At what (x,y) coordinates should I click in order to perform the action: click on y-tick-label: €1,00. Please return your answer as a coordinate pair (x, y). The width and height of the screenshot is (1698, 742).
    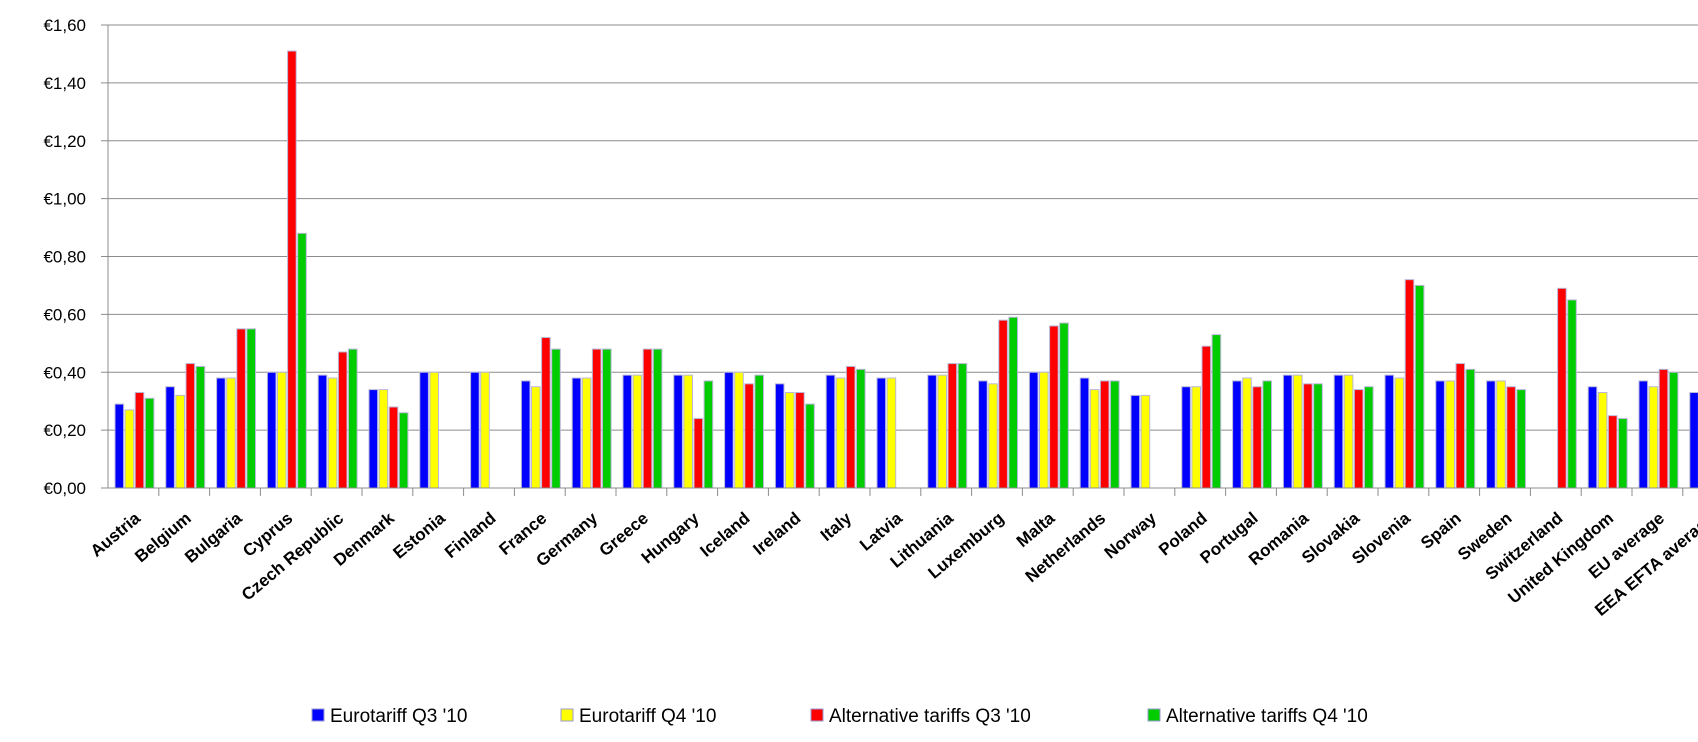
    Looking at the image, I should click on (64, 199).